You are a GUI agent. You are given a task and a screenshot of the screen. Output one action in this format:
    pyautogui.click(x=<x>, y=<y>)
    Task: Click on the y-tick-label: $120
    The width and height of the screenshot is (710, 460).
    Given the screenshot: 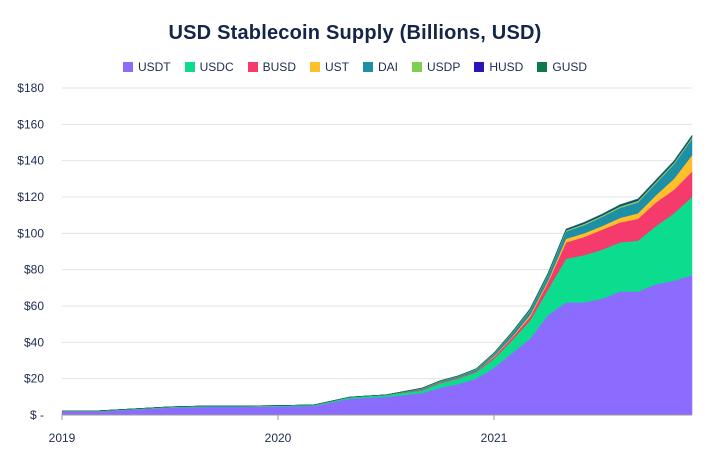 What is the action you would take?
    pyautogui.click(x=30, y=197)
    